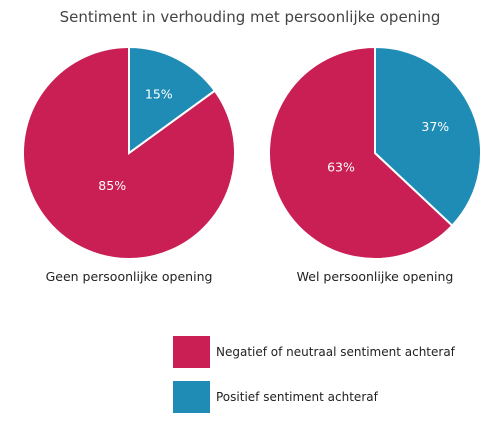 Image resolution: width=500 pixels, height=425 pixels. Describe the element at coordinates (435, 126) in the screenshot. I see `pie-1-label-positief: 37%` at that location.